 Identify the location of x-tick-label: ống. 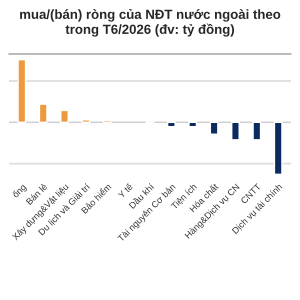
(19, 191).